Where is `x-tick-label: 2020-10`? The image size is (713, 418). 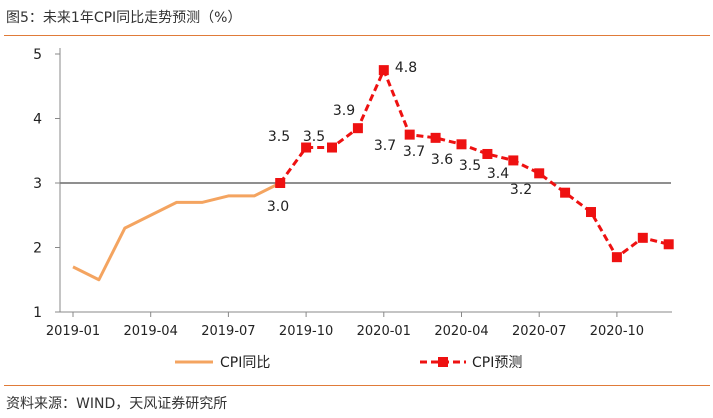 x-tick-label: 2020-10 is located at coordinates (617, 331).